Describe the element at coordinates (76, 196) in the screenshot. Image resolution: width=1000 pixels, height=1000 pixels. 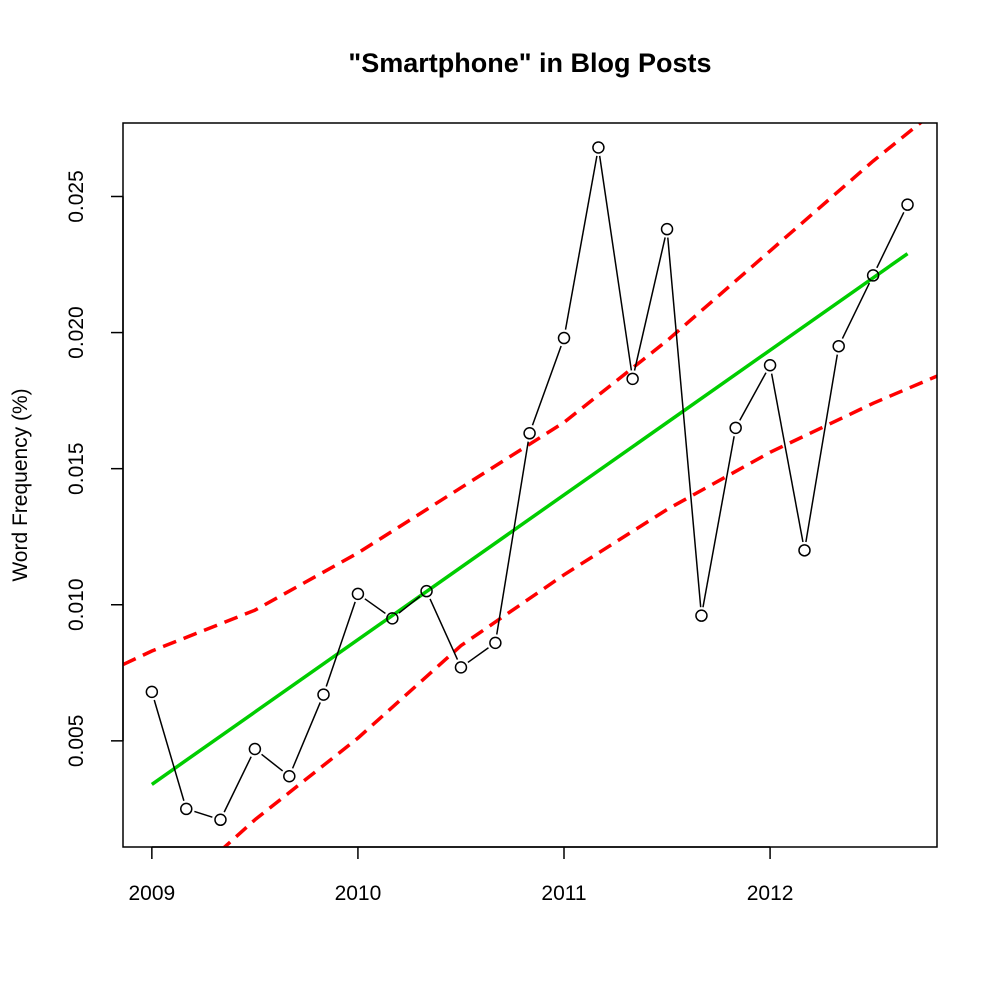
I see `y-tick-label: 0.025` at that location.